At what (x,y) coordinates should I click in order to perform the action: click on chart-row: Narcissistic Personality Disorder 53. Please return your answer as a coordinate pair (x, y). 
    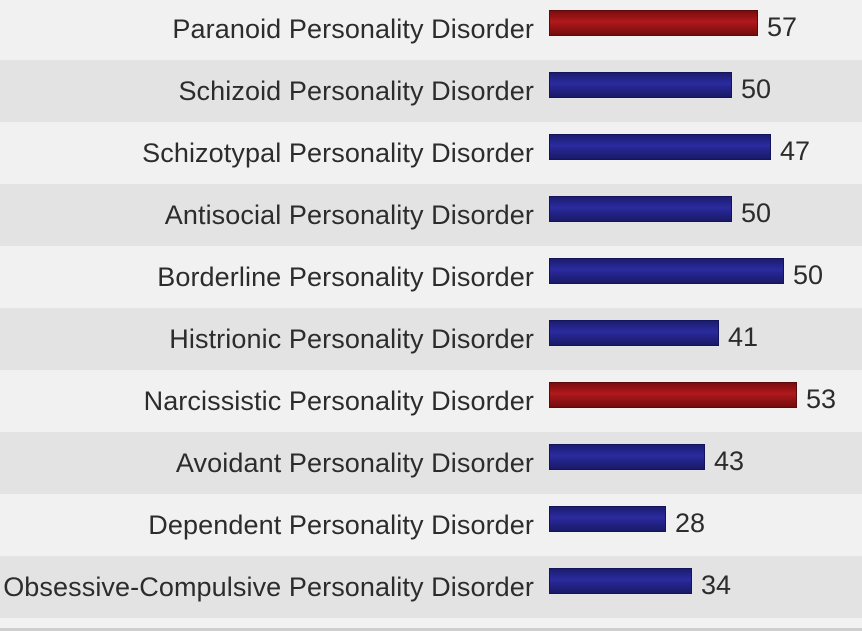
    Looking at the image, I should click on (431, 401).